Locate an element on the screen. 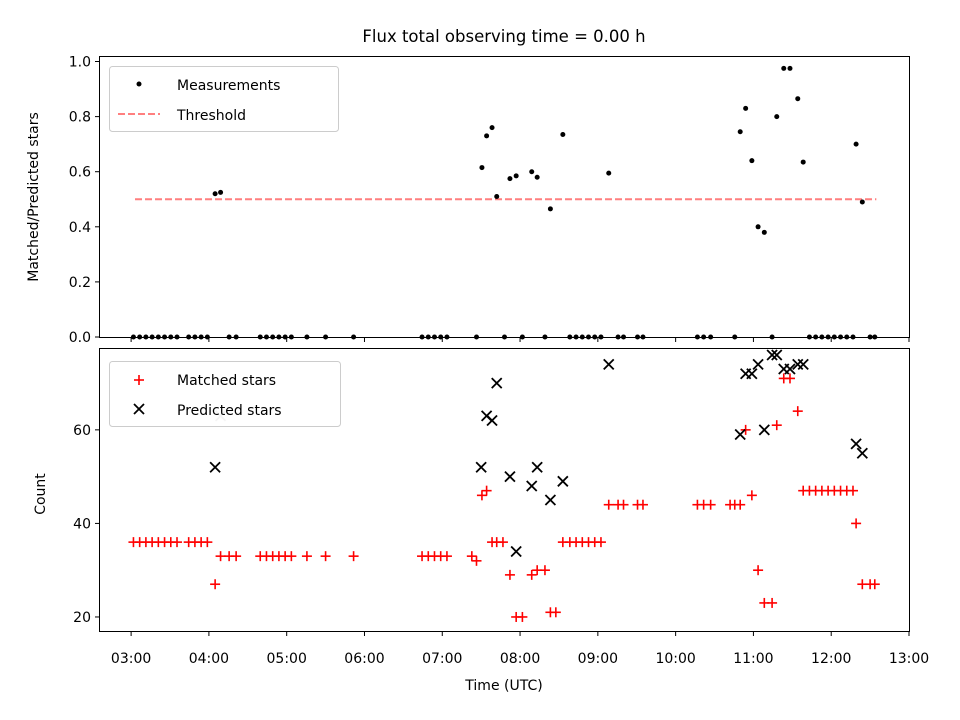 Image resolution: width=960 pixels, height=720 pixels. bottom-y-axis-label: Count is located at coordinates (41, 494).